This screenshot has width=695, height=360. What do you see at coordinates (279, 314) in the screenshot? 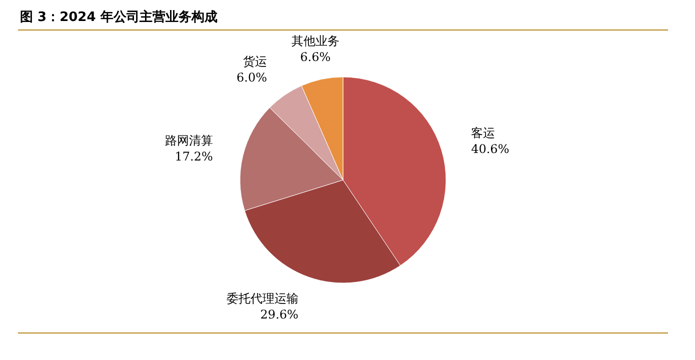
I see `data-label: 29.6%` at bounding box center [279, 314].